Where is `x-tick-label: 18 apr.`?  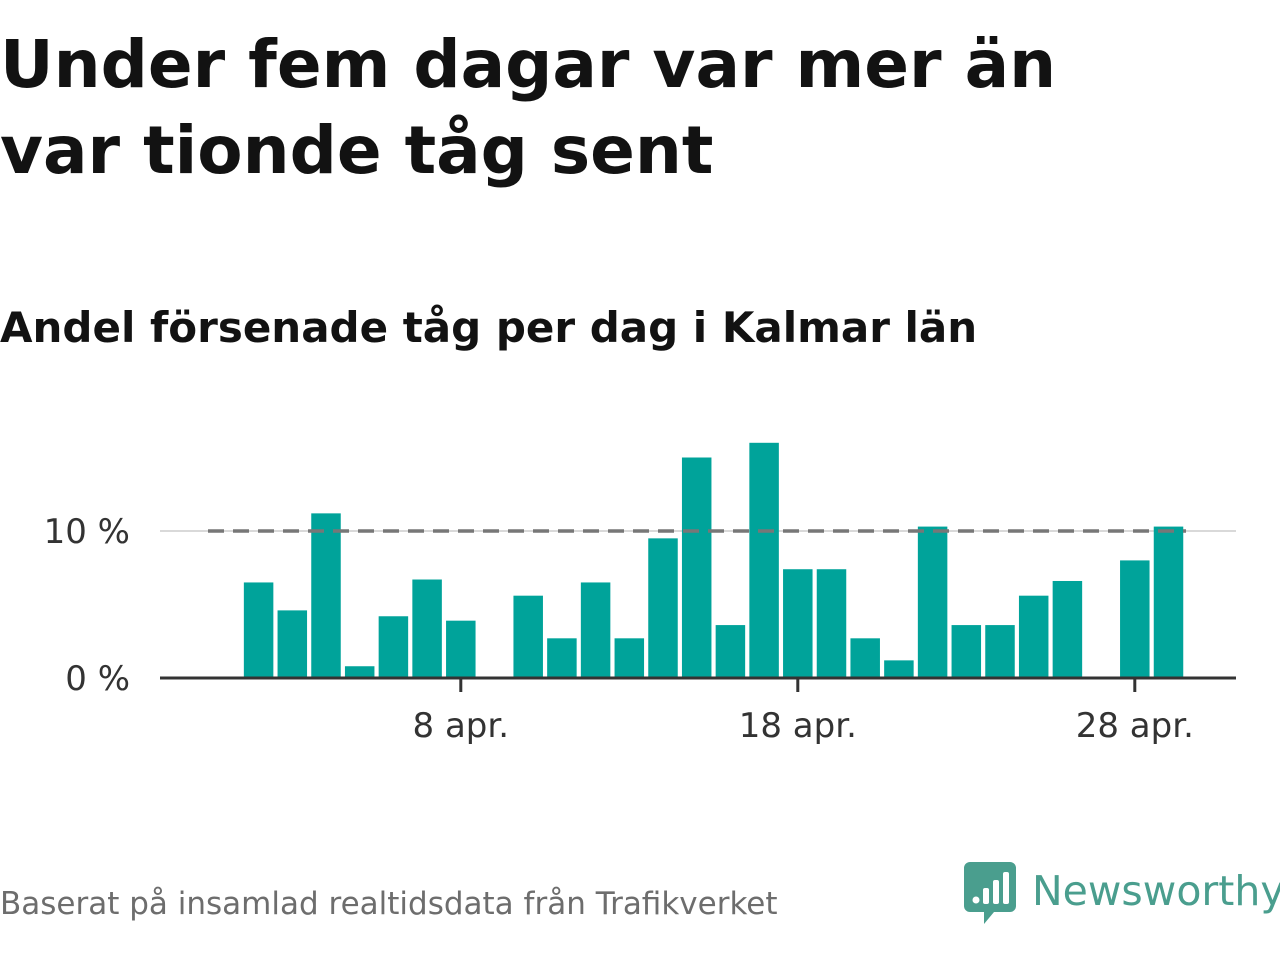 x-tick-label: 18 apr. is located at coordinates (798, 726).